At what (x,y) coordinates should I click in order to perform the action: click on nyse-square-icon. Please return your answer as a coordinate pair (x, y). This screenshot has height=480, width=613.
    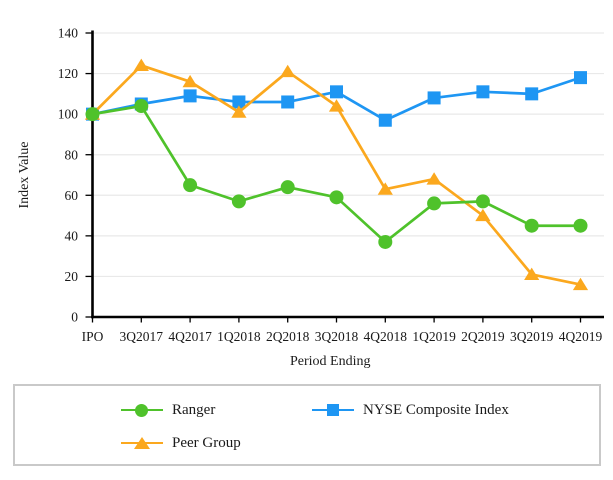
    Looking at the image, I should click on (333, 410).